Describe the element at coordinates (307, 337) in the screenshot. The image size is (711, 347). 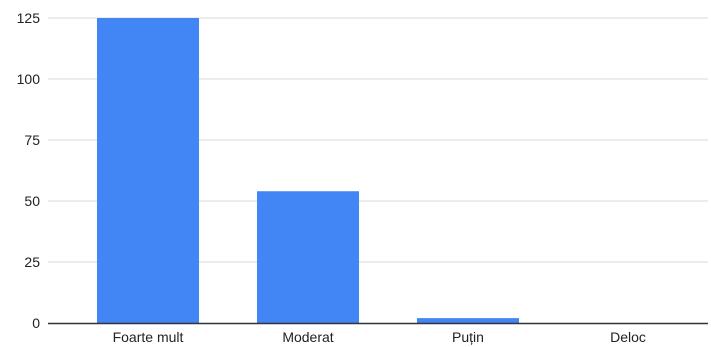
I see `x-category-label: Moderat` at that location.